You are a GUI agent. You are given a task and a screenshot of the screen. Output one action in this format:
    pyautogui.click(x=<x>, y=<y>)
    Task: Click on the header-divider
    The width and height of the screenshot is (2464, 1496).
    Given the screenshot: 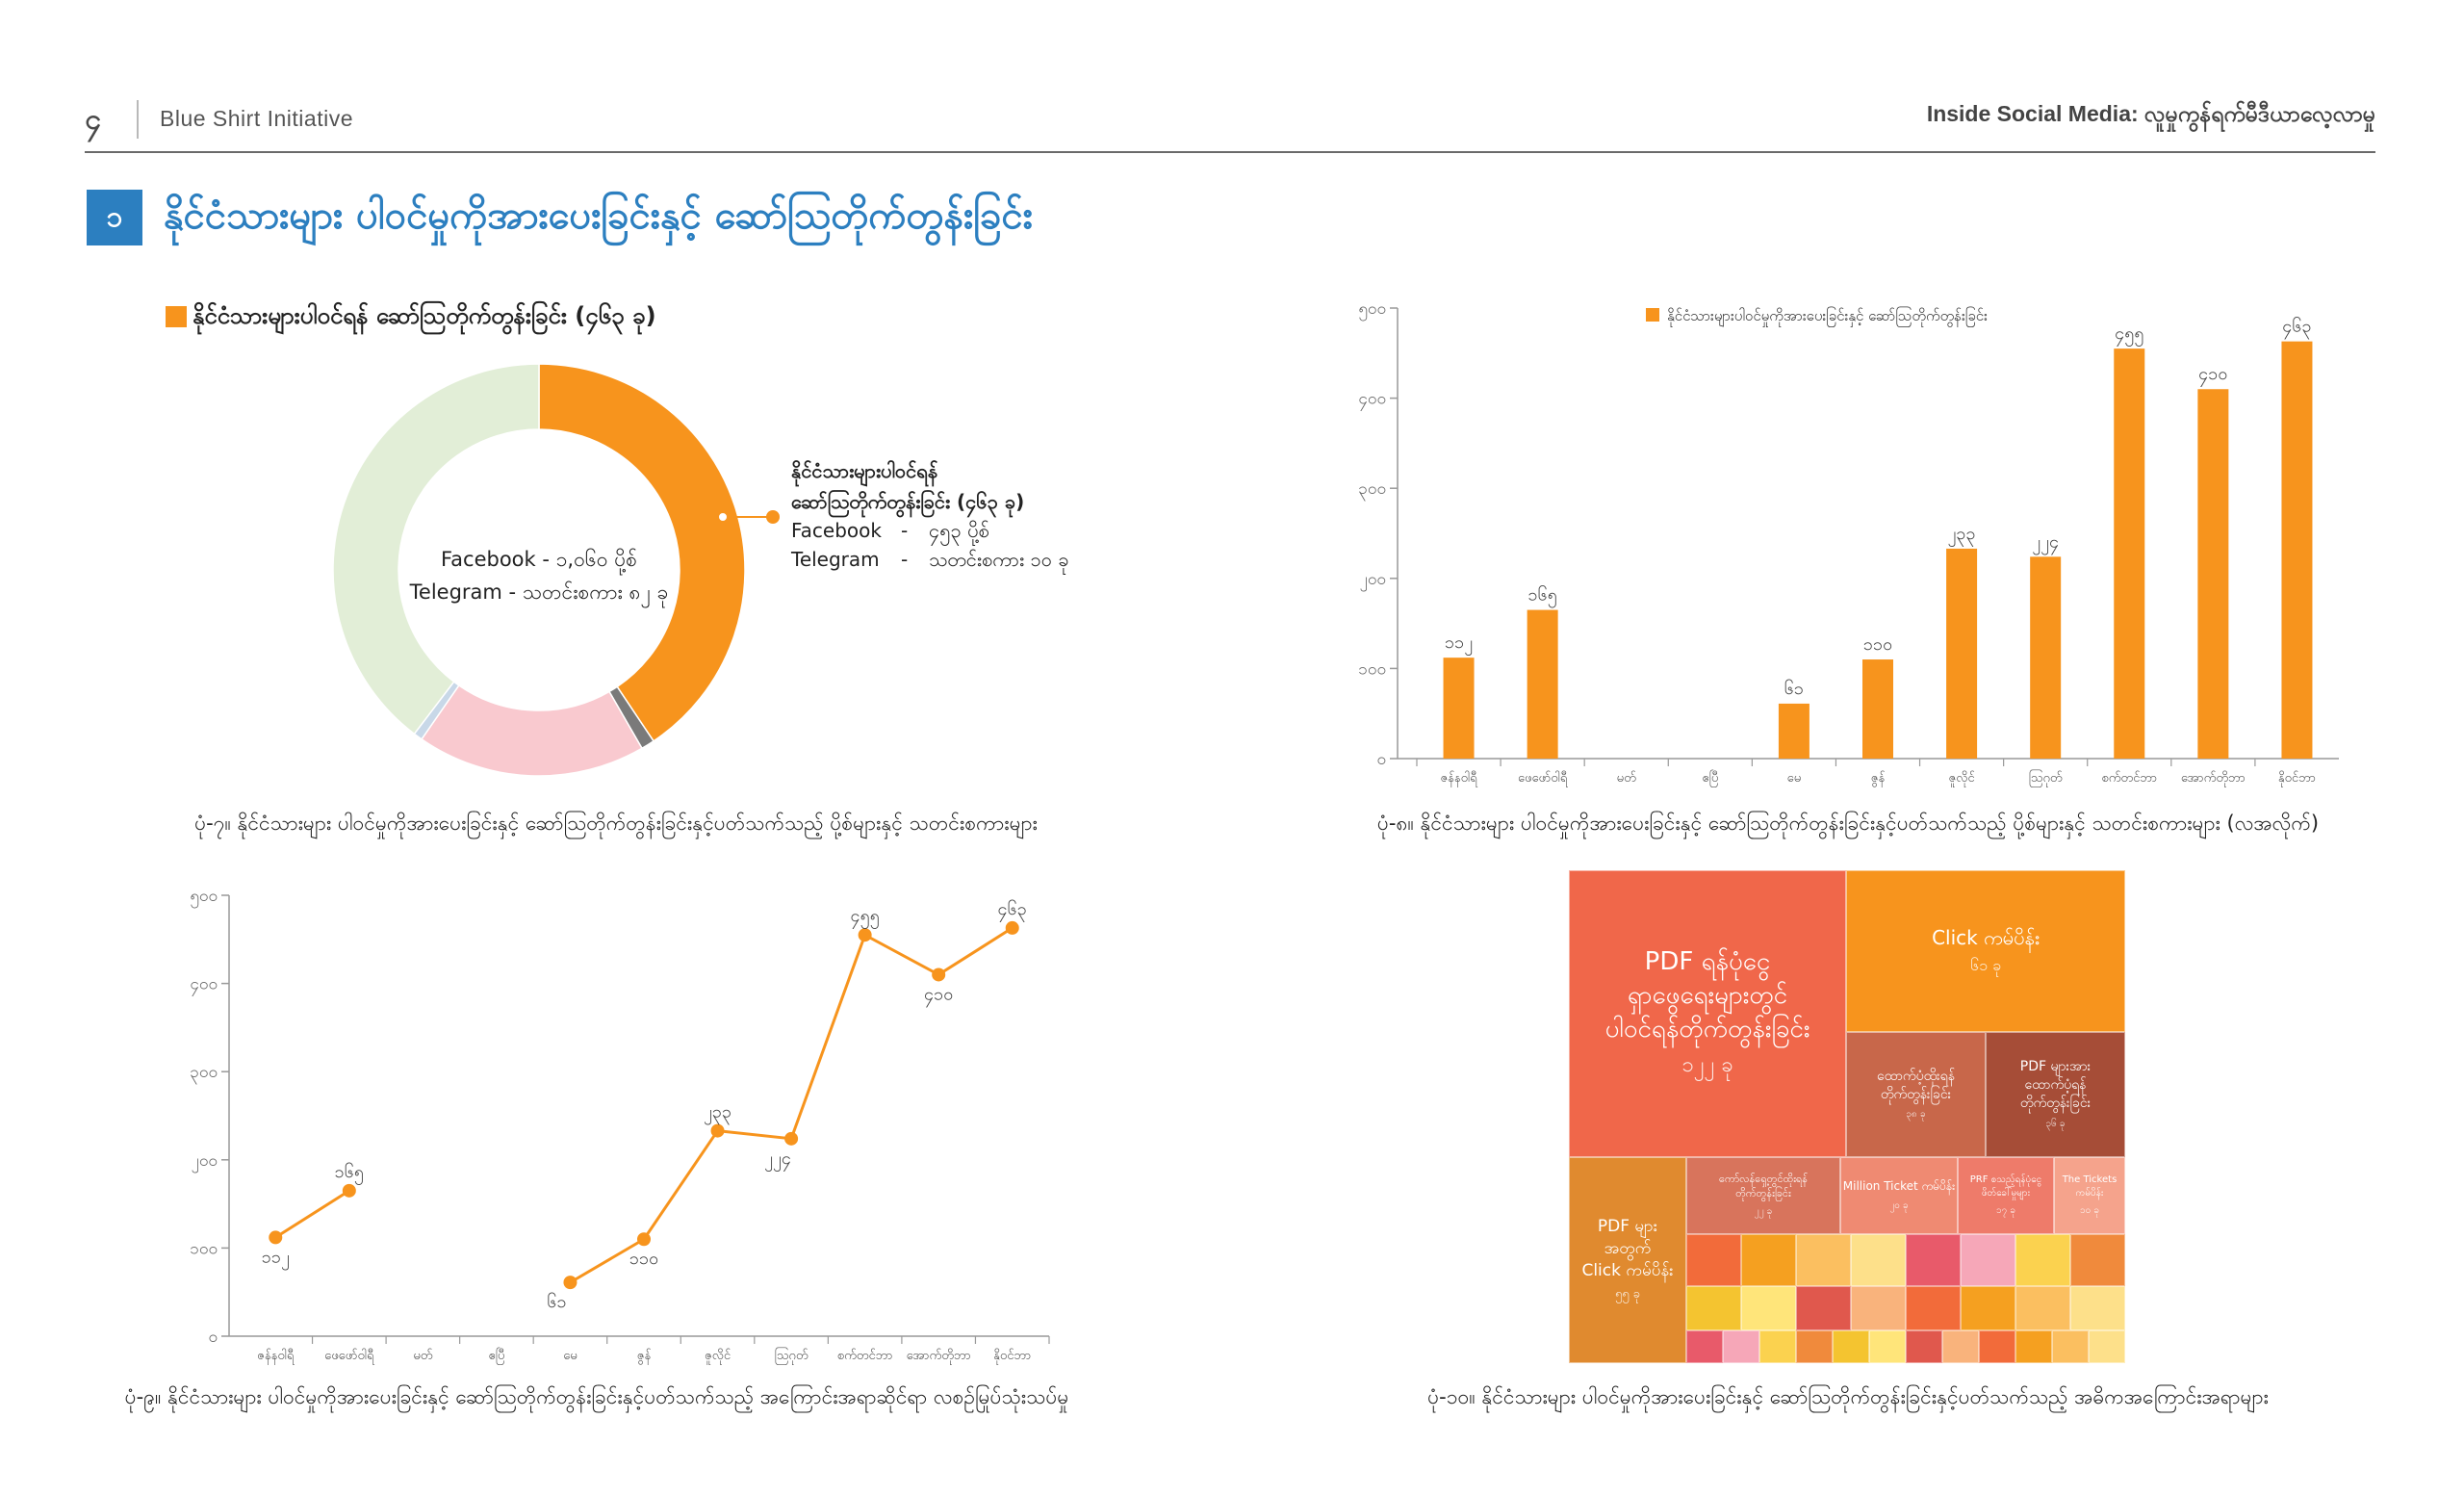 What is the action you would take?
    pyautogui.click(x=138, y=119)
    